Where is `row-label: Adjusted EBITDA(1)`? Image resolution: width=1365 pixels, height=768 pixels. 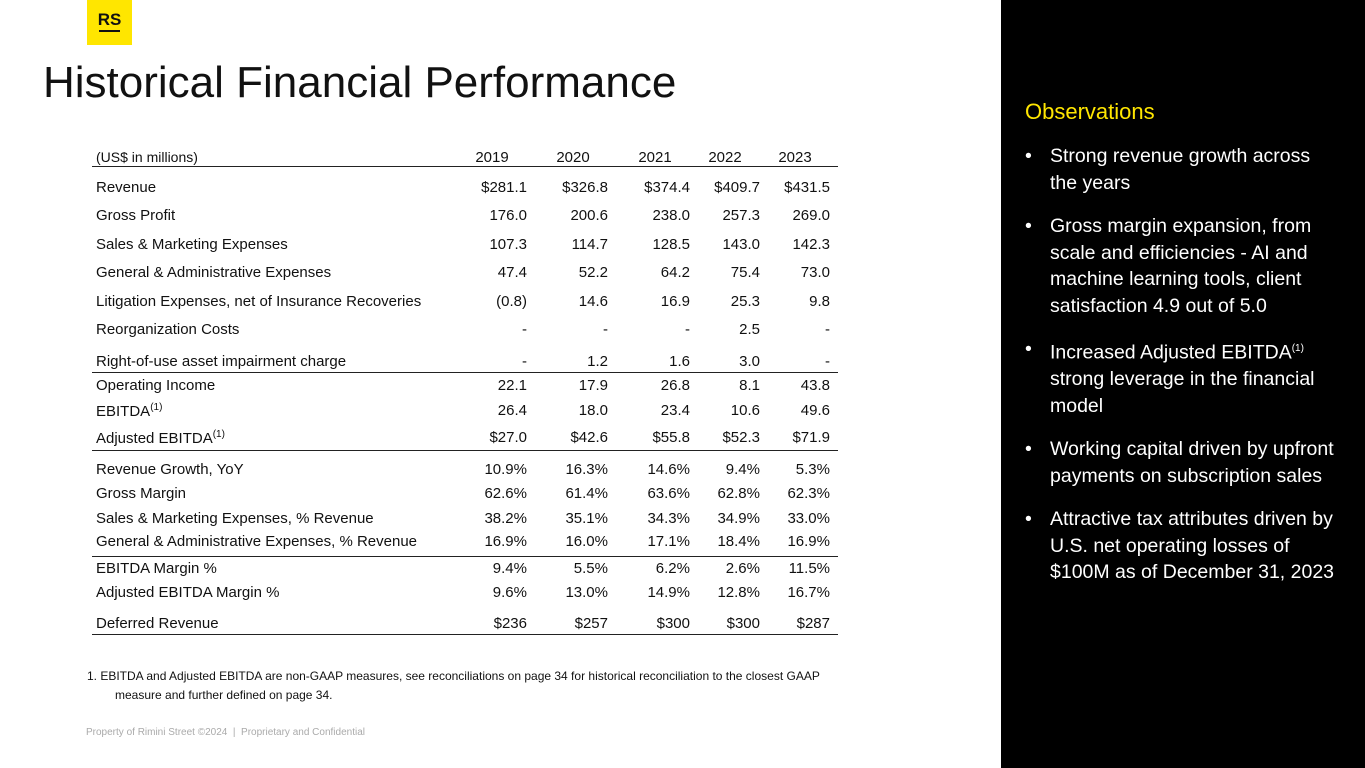 row-label: Adjusted EBITDA(1) is located at coordinates (160, 438).